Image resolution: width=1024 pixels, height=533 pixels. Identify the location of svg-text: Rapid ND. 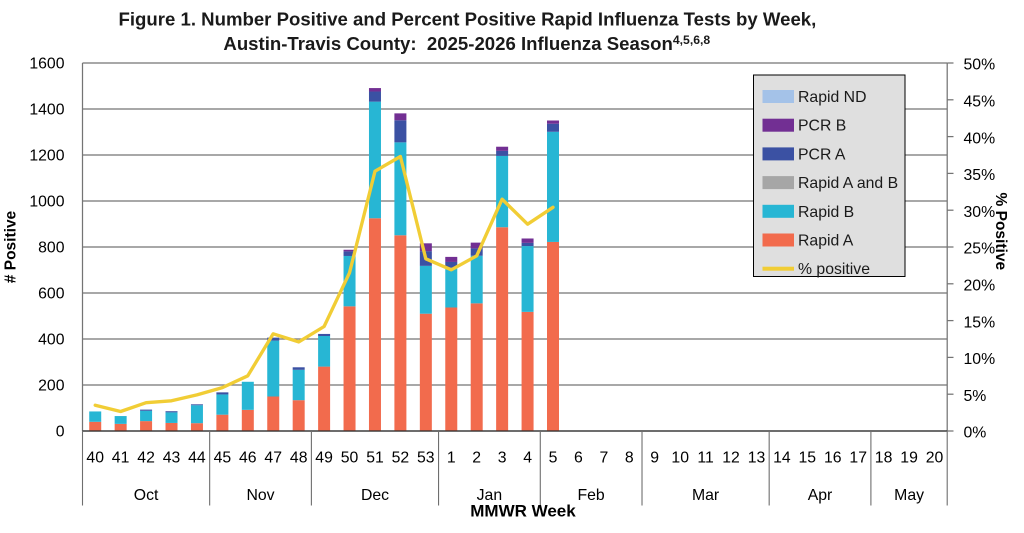
(832, 97).